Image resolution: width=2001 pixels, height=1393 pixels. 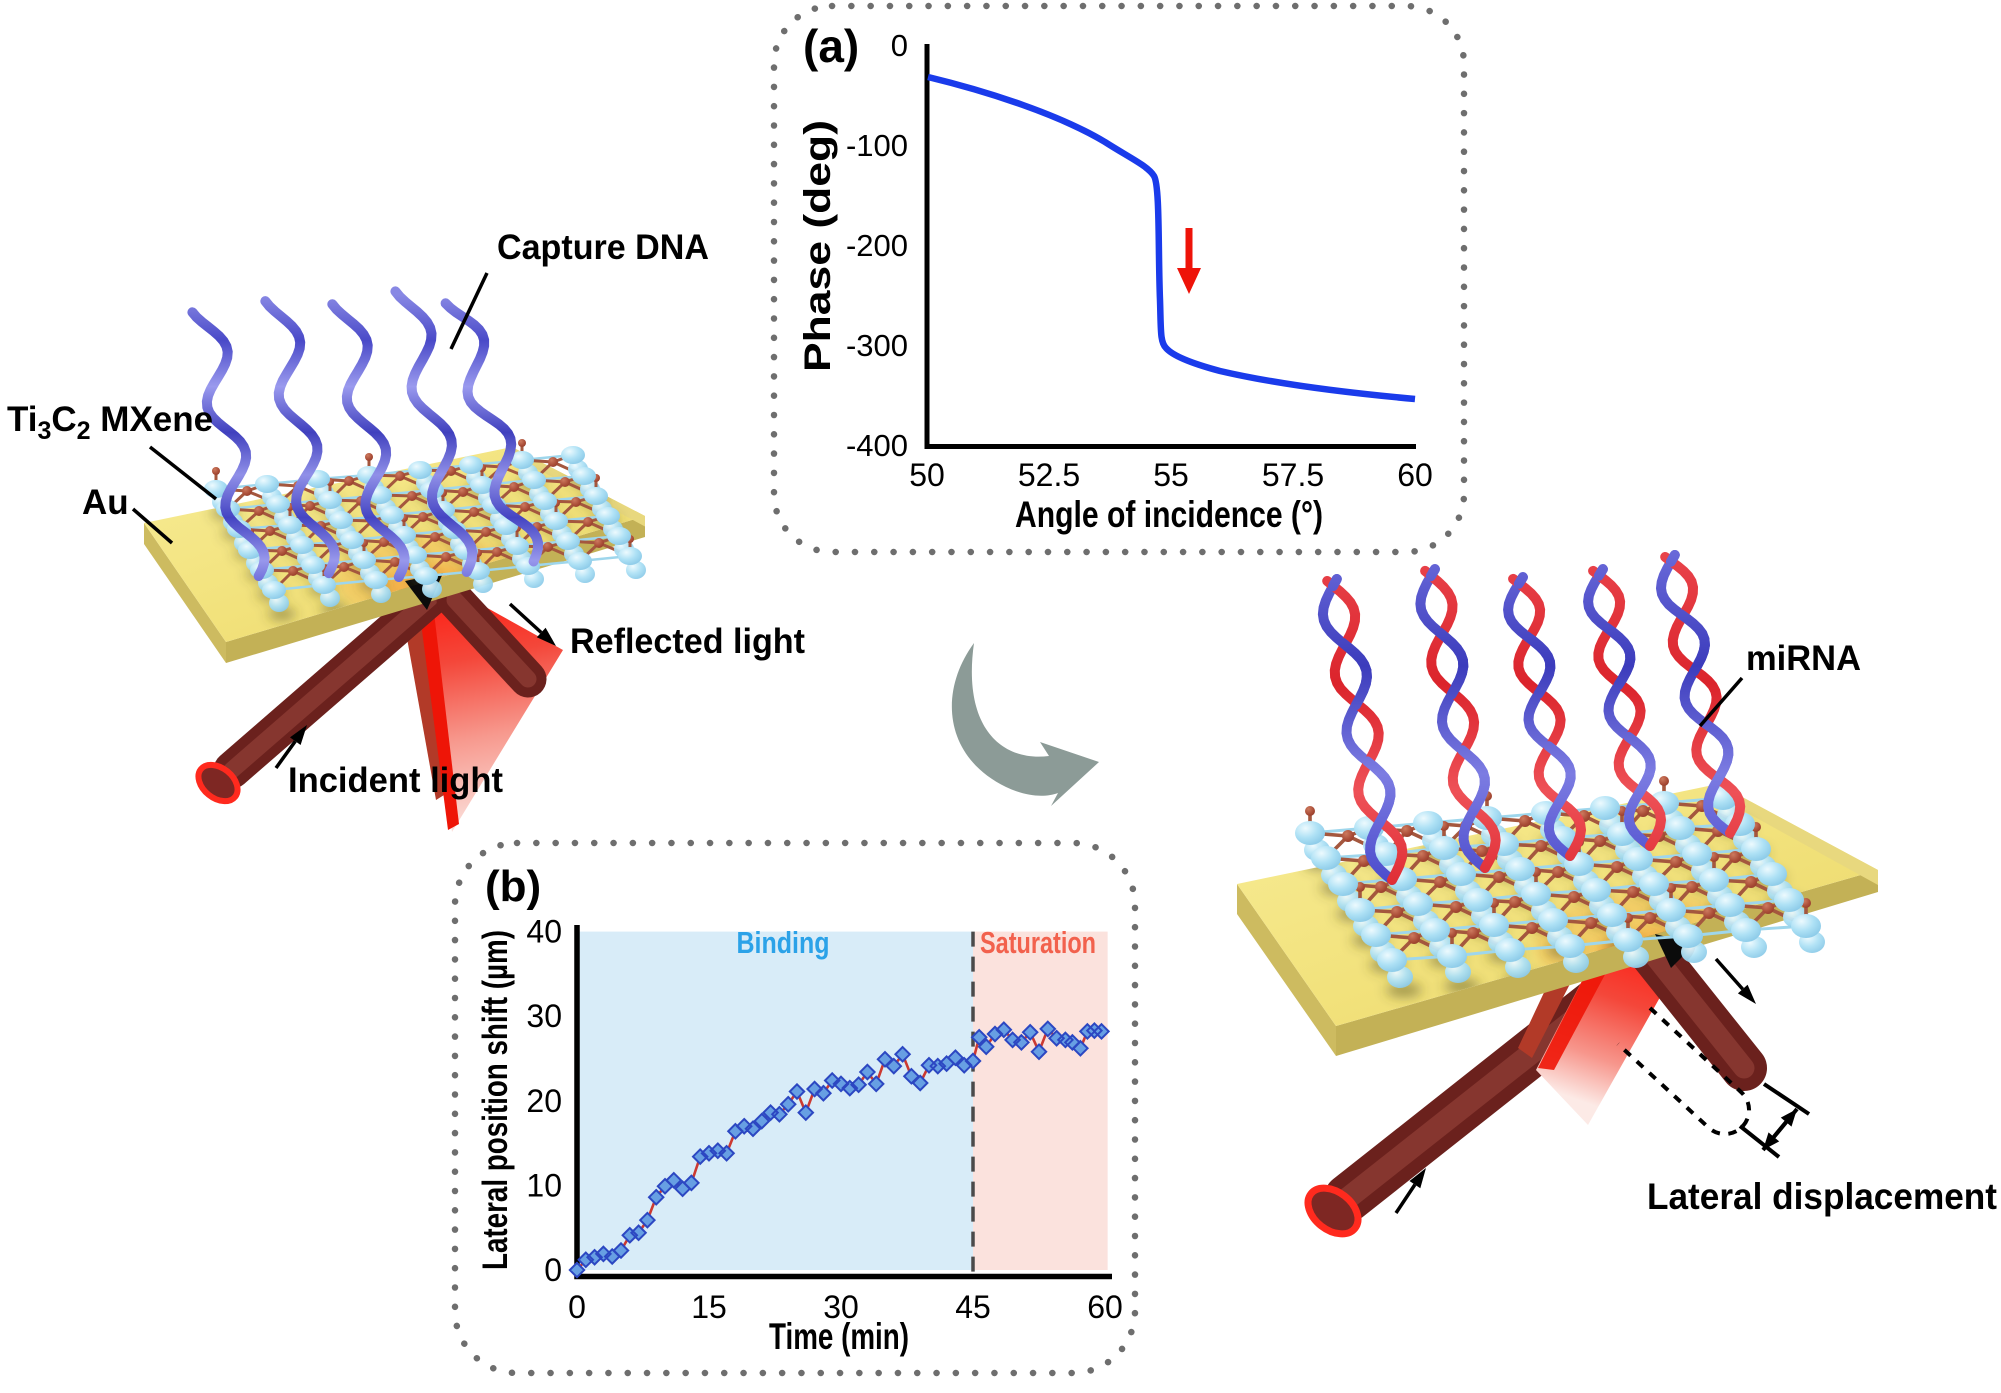 What do you see at coordinates (709, 1307) in the screenshot?
I see `svg-text: 15` at bounding box center [709, 1307].